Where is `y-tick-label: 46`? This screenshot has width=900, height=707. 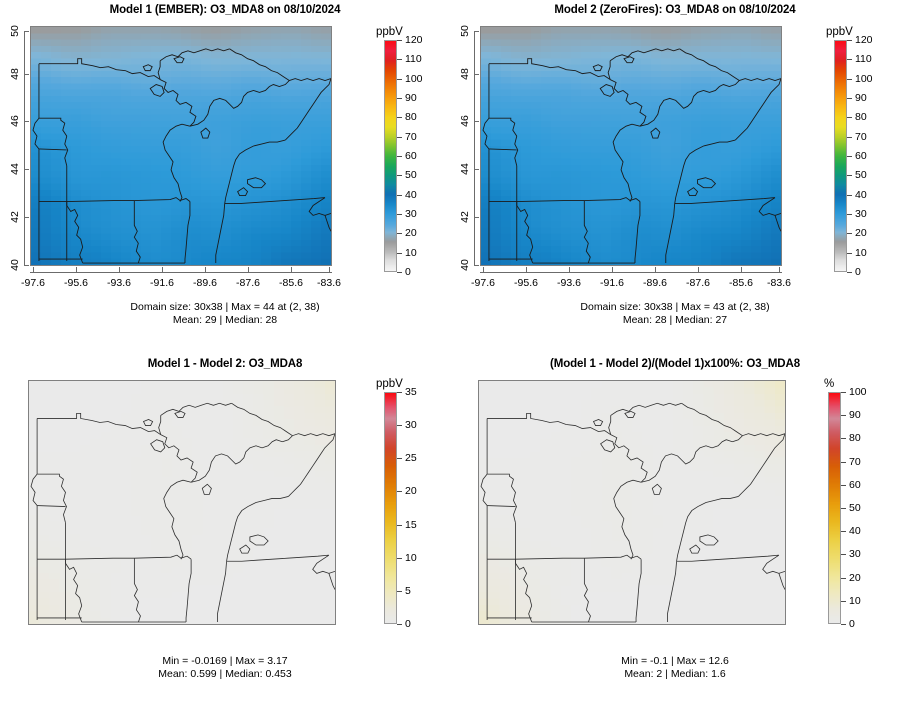 y-tick-label: 46 is located at coordinates (15, 121).